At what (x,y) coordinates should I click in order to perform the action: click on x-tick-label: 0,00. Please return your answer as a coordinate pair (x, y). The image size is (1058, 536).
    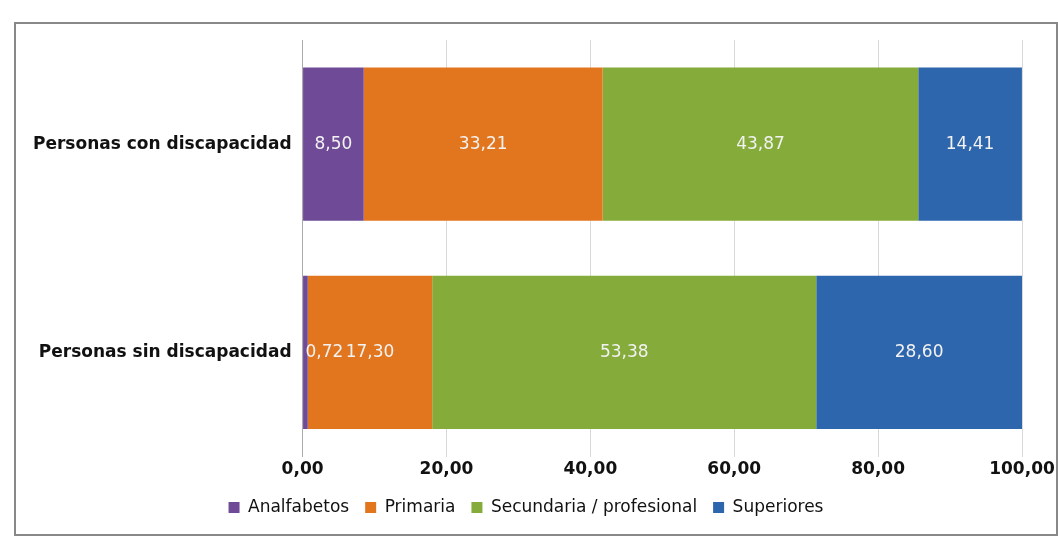
    Looking at the image, I should click on (302, 468).